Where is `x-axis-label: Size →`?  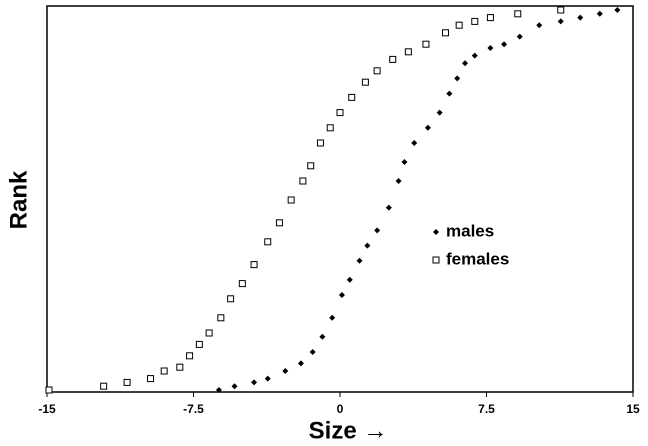
x-axis-label: Size → is located at coordinates (348, 430).